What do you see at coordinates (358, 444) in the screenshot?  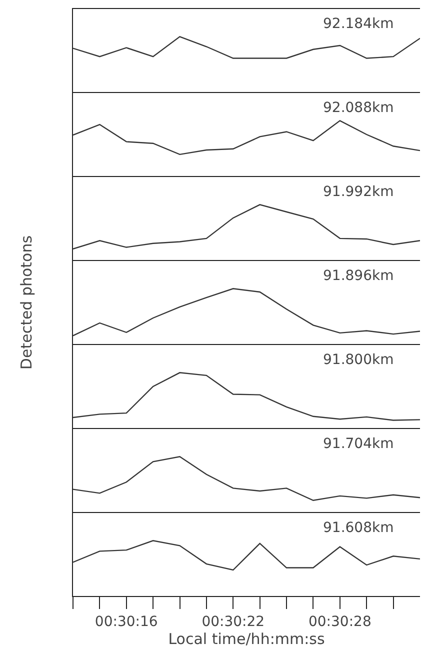 I see `text: 91.704km` at bounding box center [358, 444].